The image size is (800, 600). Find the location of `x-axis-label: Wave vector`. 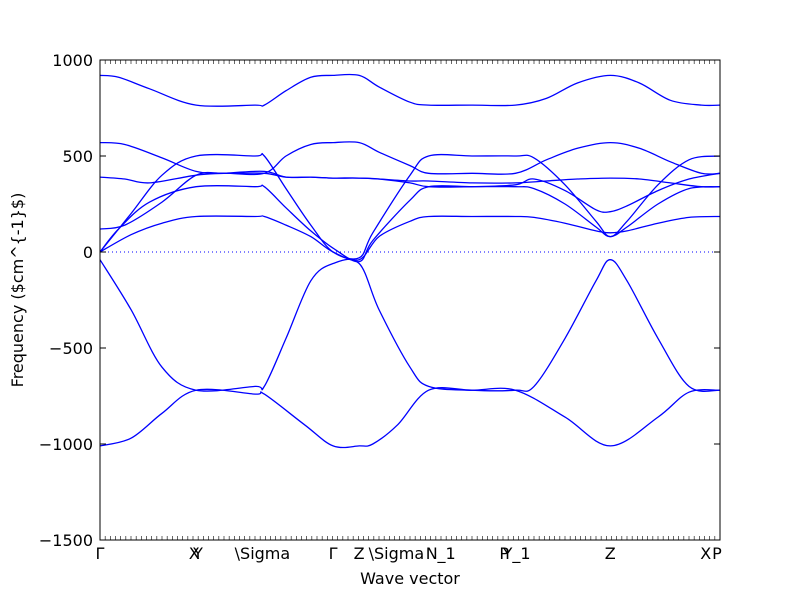

x-axis-label: Wave vector is located at coordinates (410, 578).